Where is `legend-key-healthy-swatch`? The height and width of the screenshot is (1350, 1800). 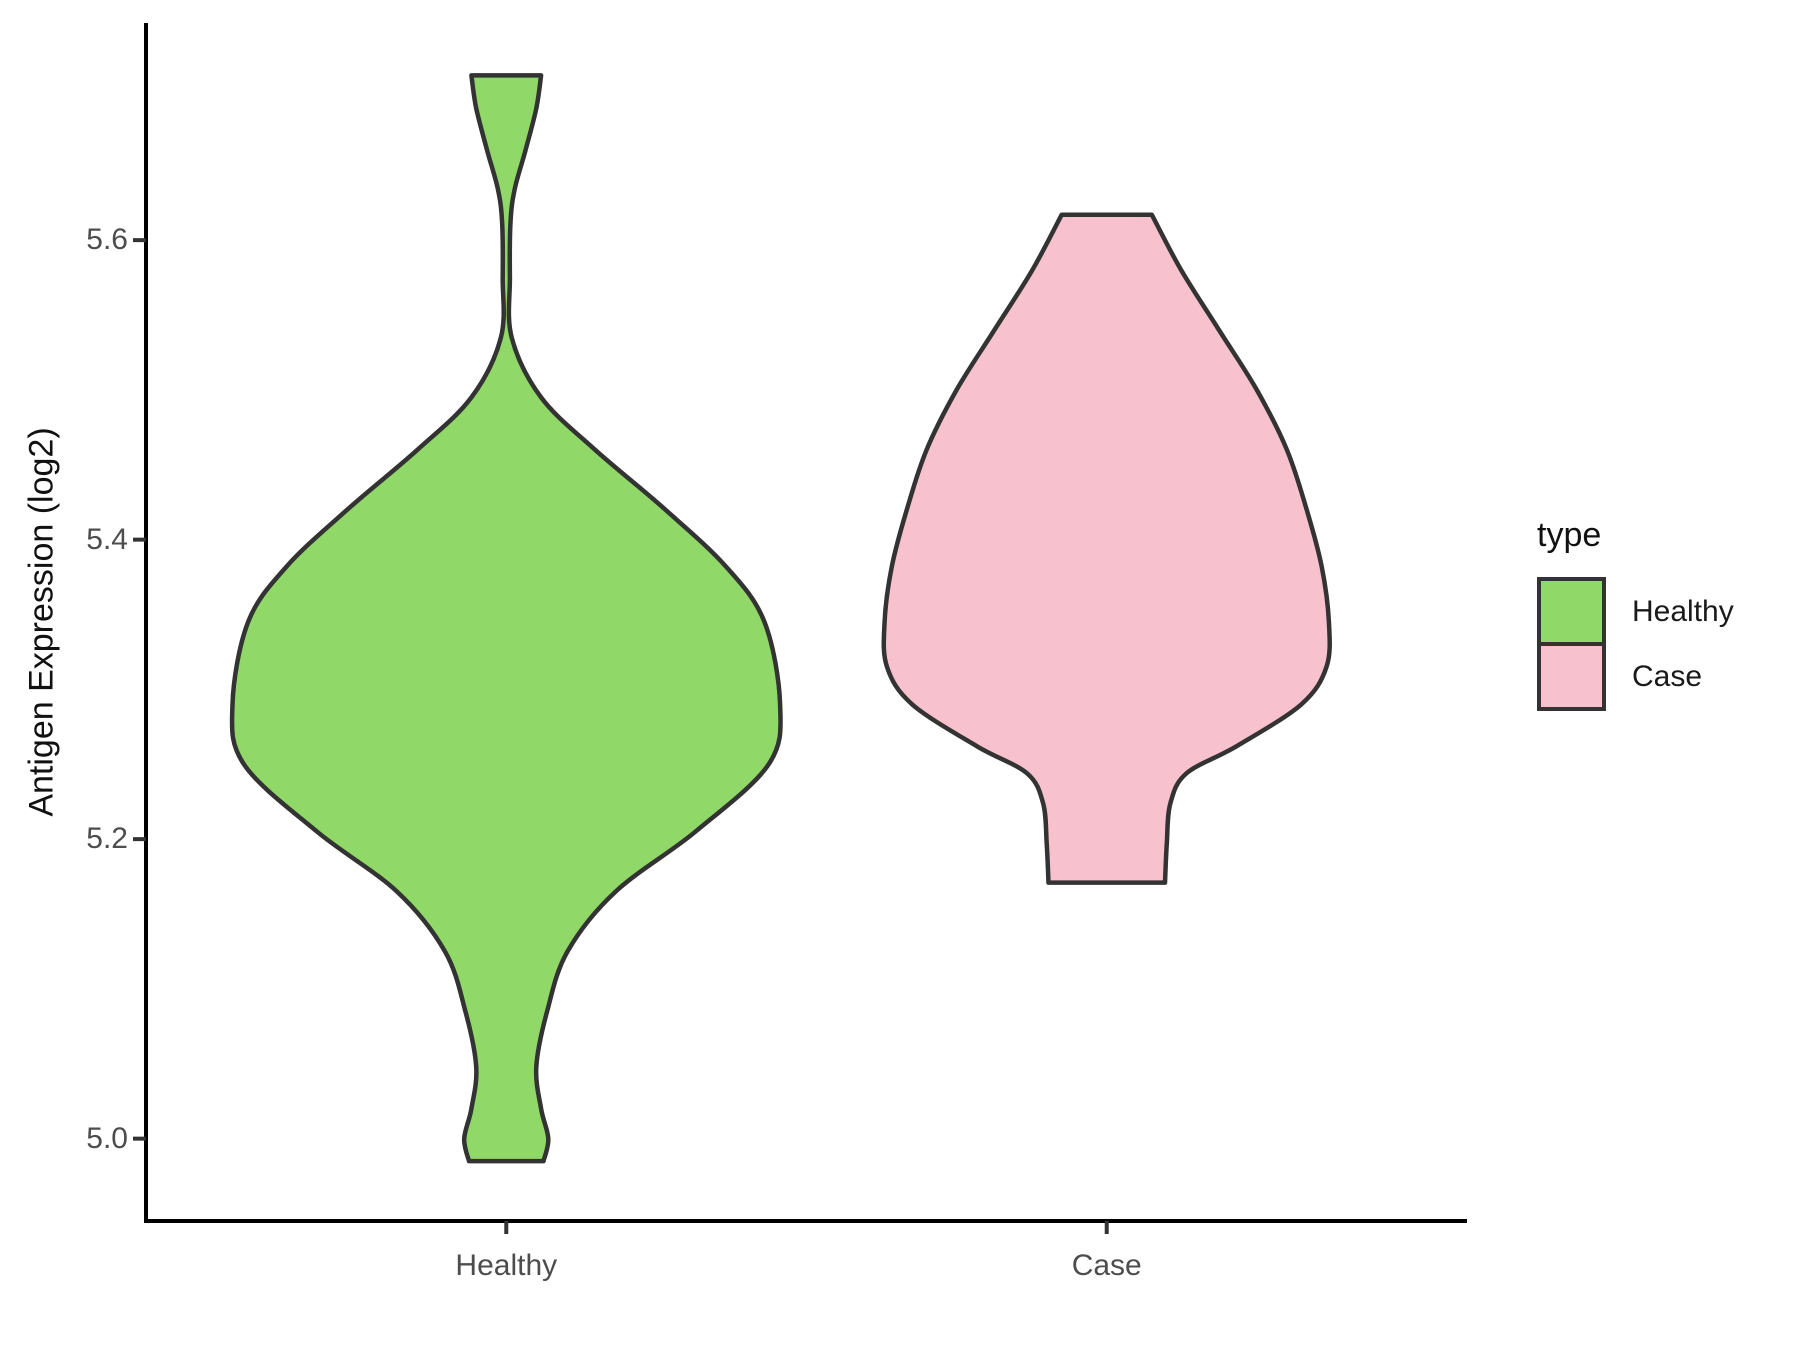
legend-key-healthy-swatch is located at coordinates (1571, 611).